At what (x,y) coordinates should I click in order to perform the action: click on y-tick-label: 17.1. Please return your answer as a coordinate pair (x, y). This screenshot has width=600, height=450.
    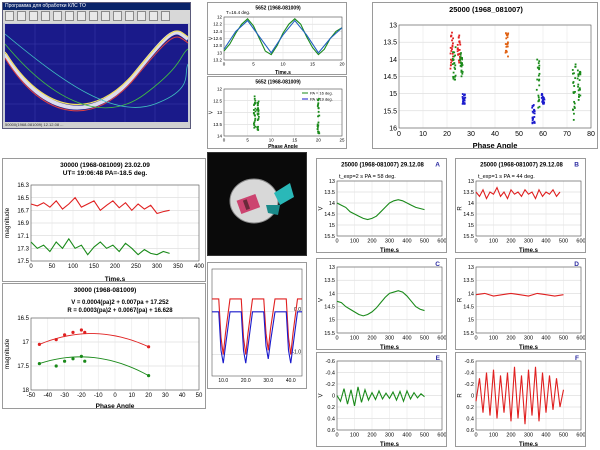
    Looking at the image, I should click on (23, 237).